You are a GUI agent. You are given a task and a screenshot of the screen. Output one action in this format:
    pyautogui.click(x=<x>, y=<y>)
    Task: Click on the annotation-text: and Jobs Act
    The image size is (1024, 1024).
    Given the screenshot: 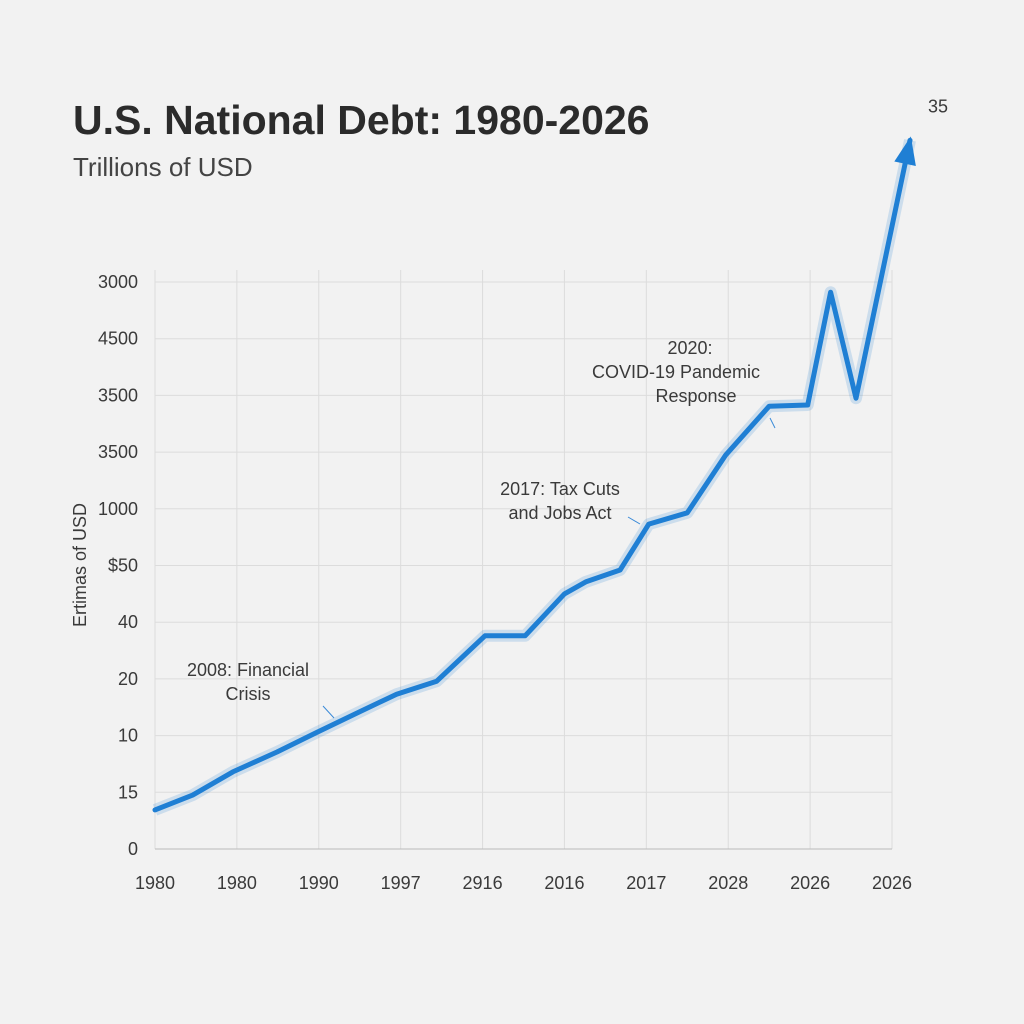 What is the action you would take?
    pyautogui.click(x=559, y=513)
    